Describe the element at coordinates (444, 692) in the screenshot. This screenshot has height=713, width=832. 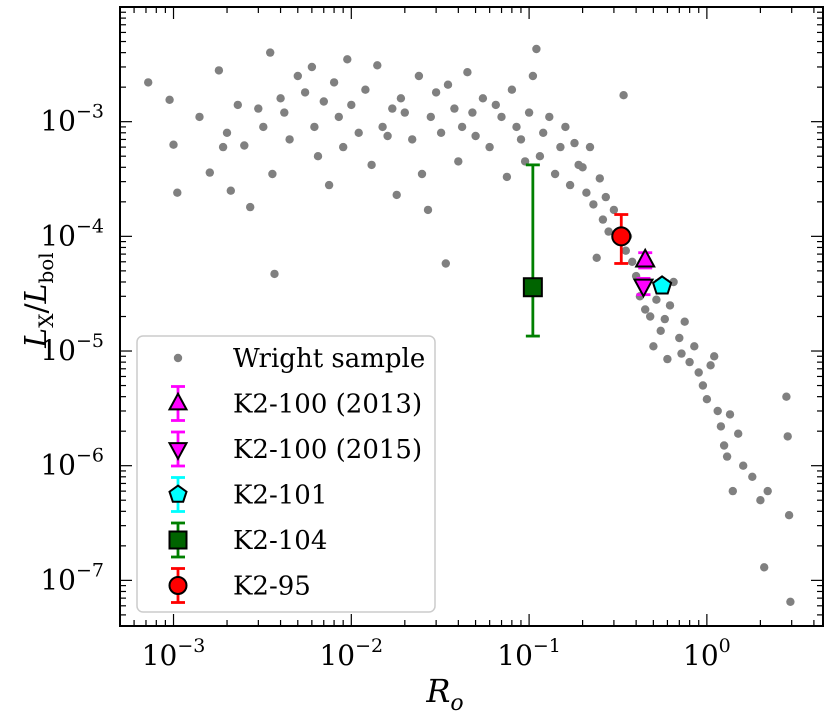
I see `x-axis-label: Ro` at that location.